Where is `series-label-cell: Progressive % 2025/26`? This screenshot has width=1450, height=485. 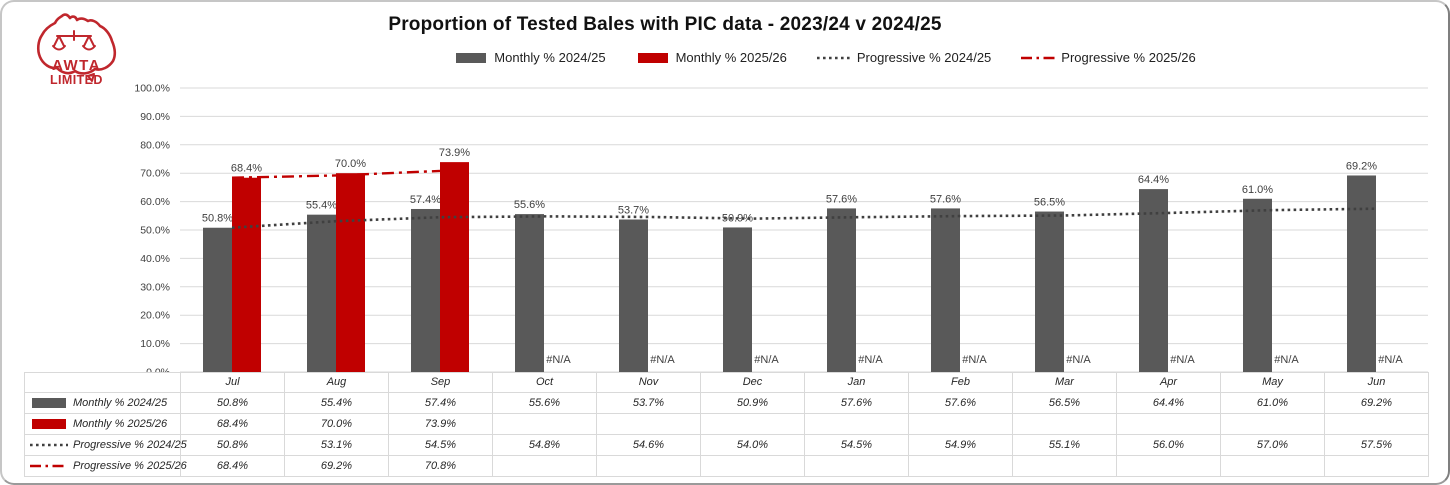 series-label-cell: Progressive % 2025/26 is located at coordinates (106, 466).